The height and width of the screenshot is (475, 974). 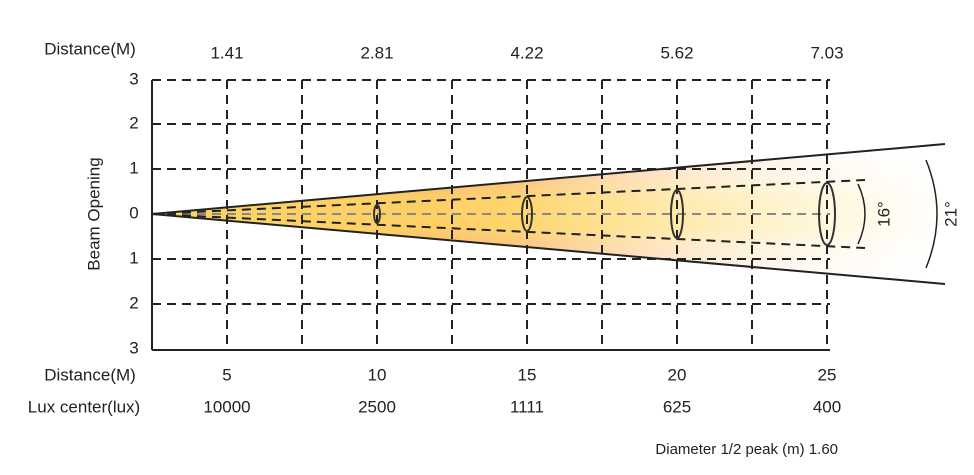 What do you see at coordinates (226, 374) in the screenshot?
I see `distance-value: 5` at bounding box center [226, 374].